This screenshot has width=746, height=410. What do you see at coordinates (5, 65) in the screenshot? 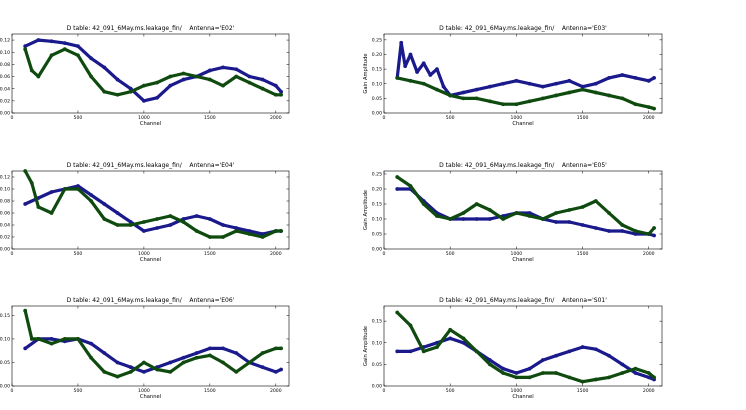
I see `y-tick-label: 0.08` at bounding box center [5, 65].